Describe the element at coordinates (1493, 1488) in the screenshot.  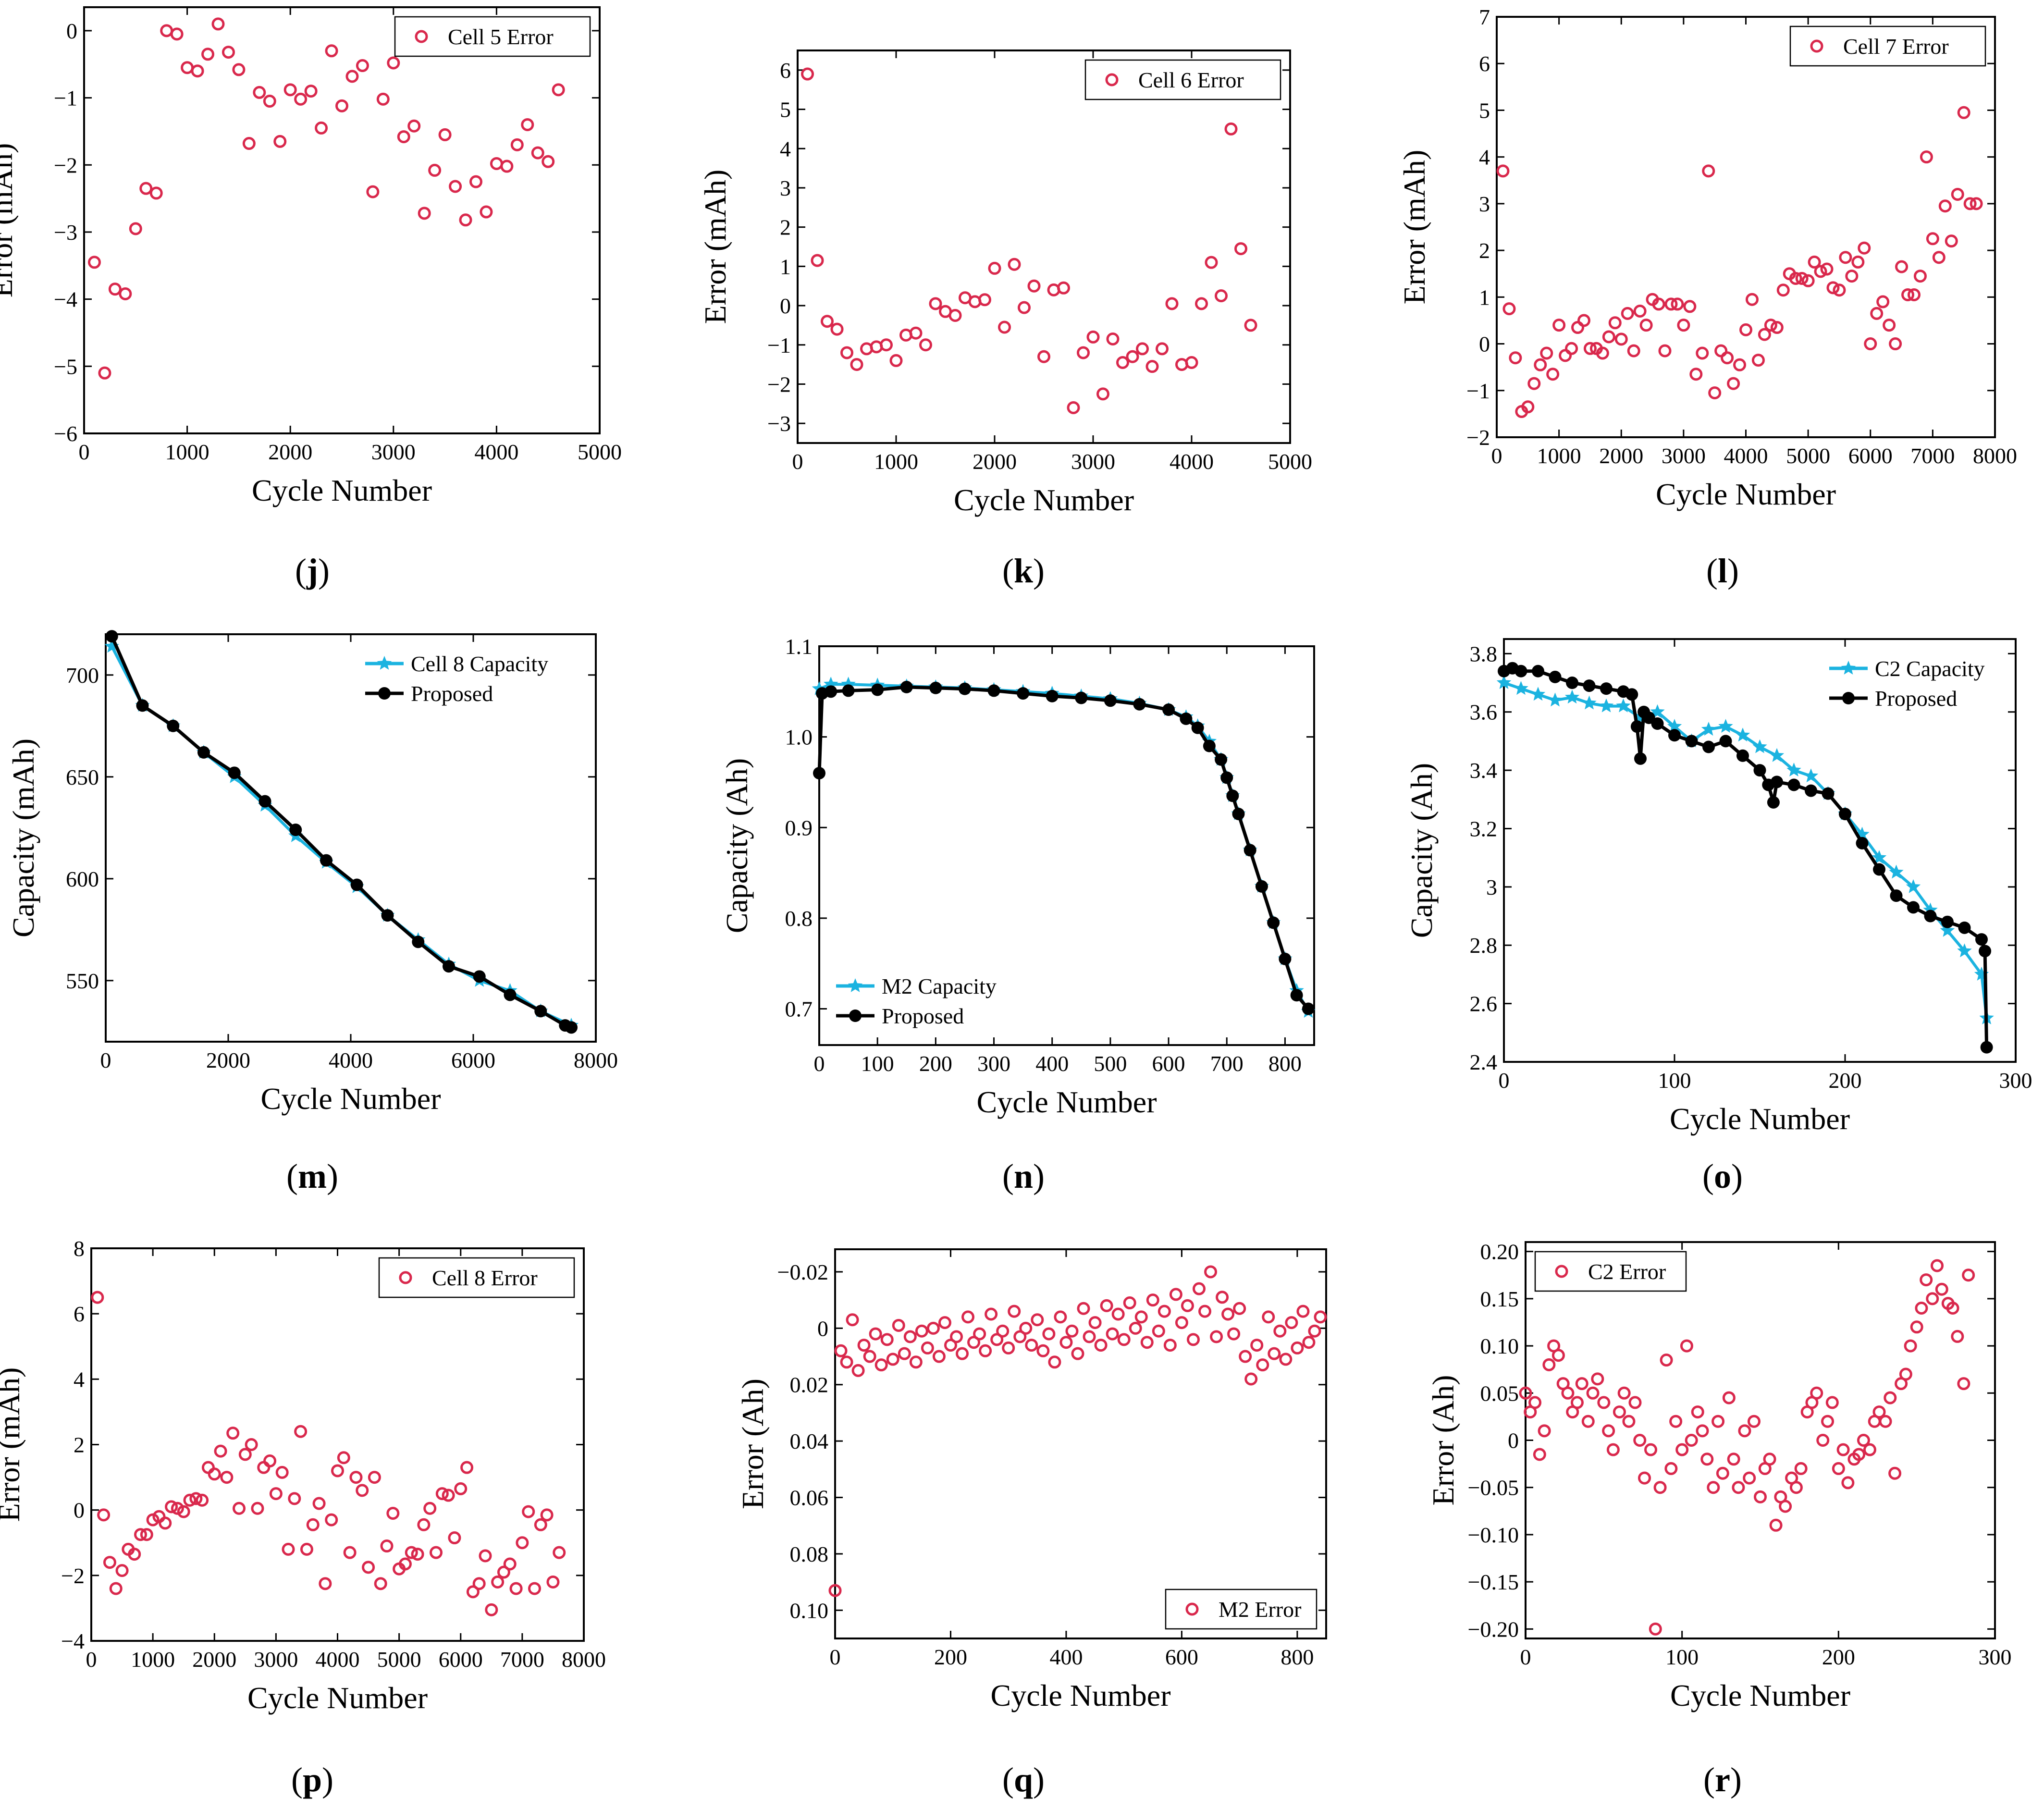
I see `y-tick-label: −0.05` at that location.